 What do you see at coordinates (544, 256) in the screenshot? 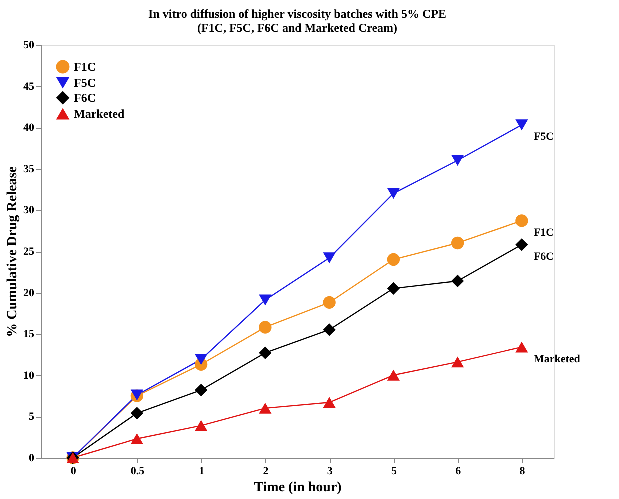
I see `text: F6C` at bounding box center [544, 256].